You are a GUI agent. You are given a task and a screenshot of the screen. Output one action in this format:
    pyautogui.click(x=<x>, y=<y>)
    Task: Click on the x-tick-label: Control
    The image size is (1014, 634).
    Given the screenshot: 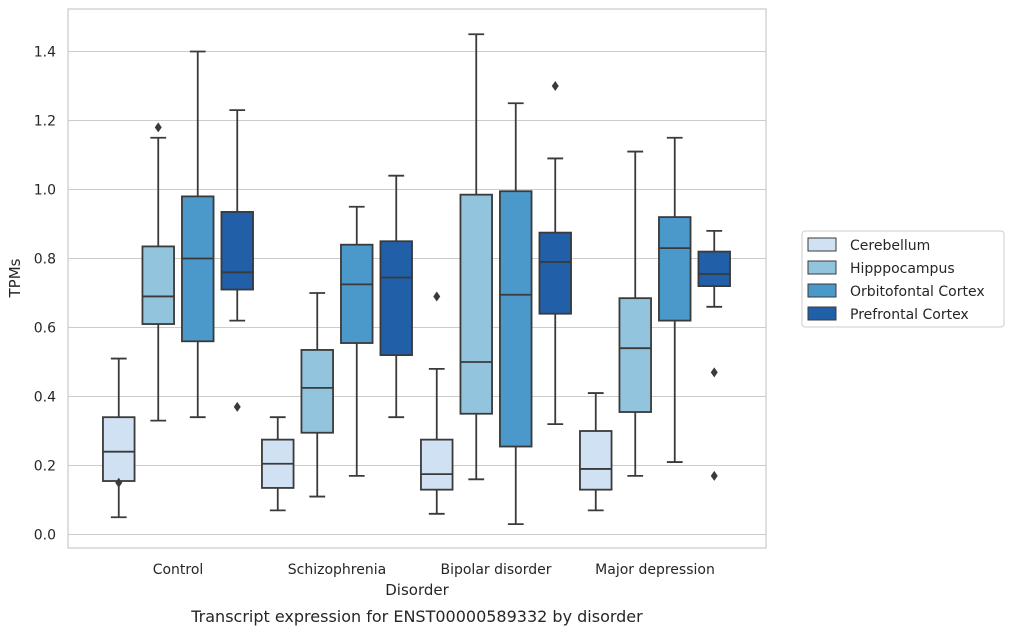 What is the action you would take?
    pyautogui.click(x=178, y=570)
    